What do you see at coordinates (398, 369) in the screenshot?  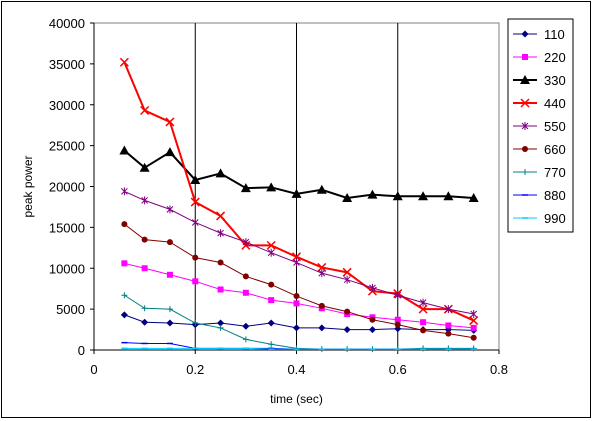 I see `x-tick-label: 0.6` at bounding box center [398, 369].